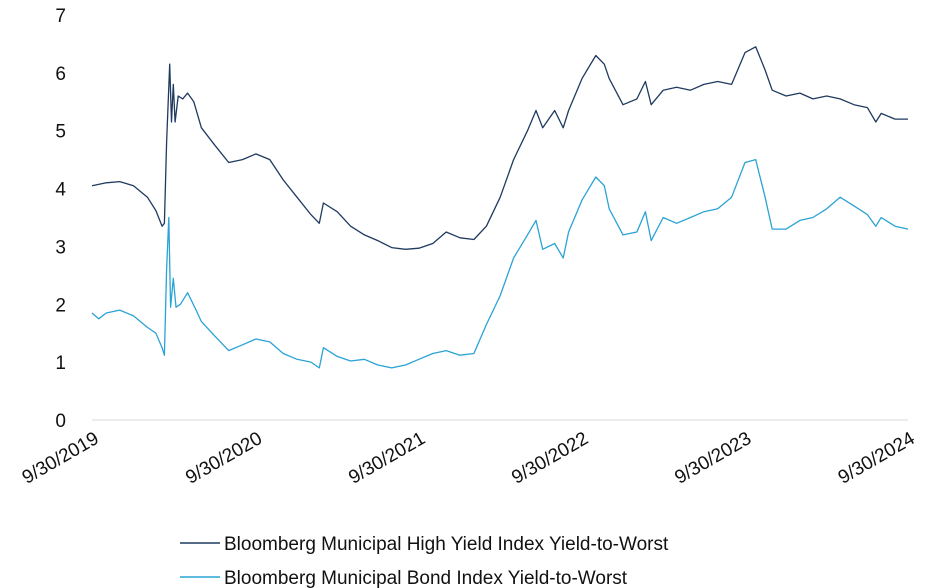  Describe the element at coordinates (60, 421) in the screenshot. I see `y-tick-label: 0` at that location.